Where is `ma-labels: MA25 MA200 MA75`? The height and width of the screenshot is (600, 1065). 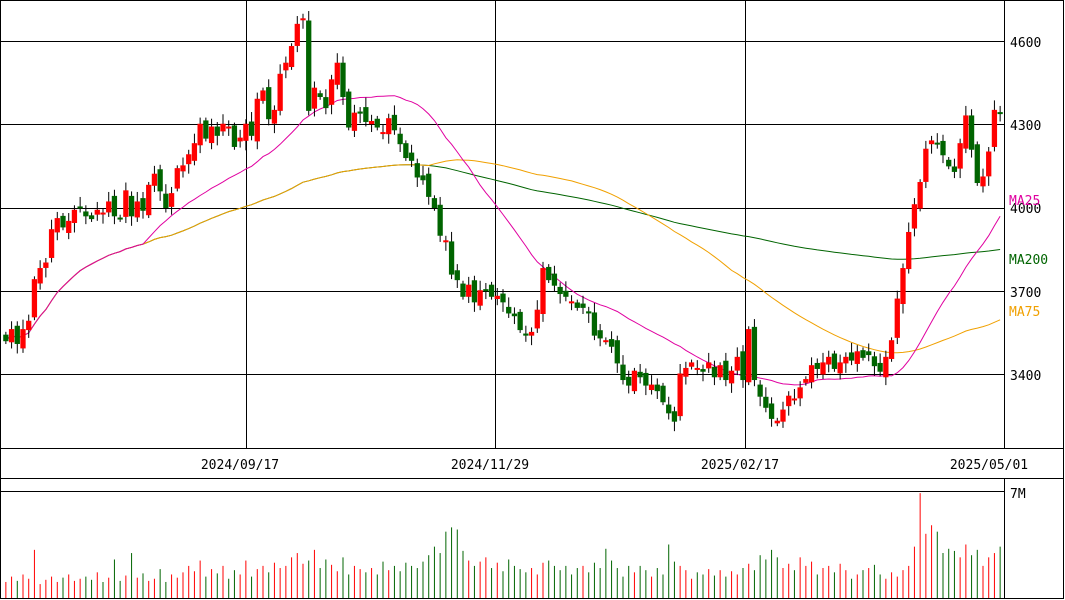 ma-labels: MA25 MA200 MA75 is located at coordinates (1028, 257).